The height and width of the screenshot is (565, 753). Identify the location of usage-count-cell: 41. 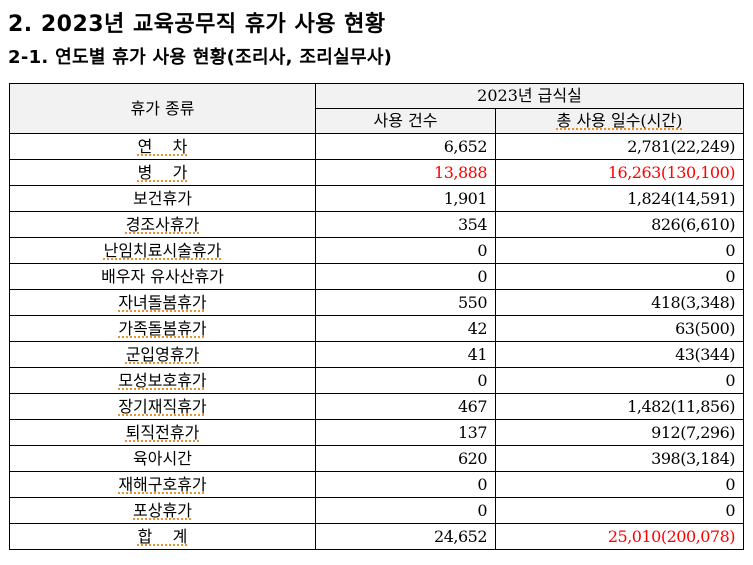
(405, 354).